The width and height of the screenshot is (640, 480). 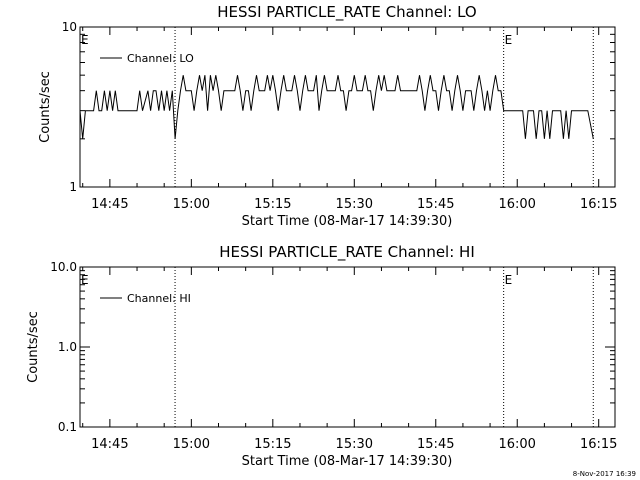 What do you see at coordinates (73, 187) in the screenshot?
I see `y-tick-label: 1` at bounding box center [73, 187].